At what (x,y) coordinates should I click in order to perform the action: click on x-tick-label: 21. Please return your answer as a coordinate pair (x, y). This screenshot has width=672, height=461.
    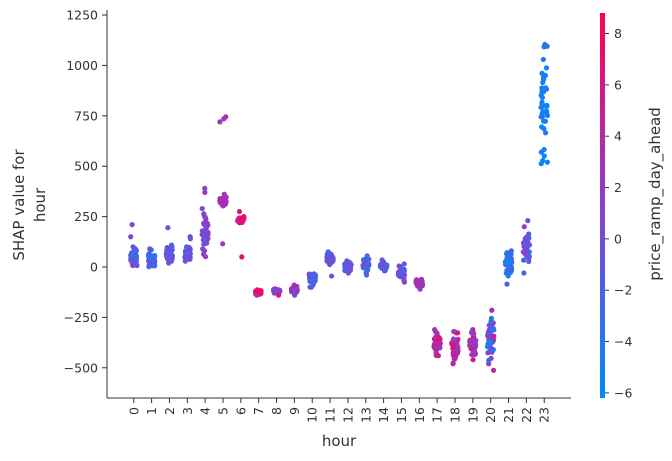
    Looking at the image, I should click on (508, 415).